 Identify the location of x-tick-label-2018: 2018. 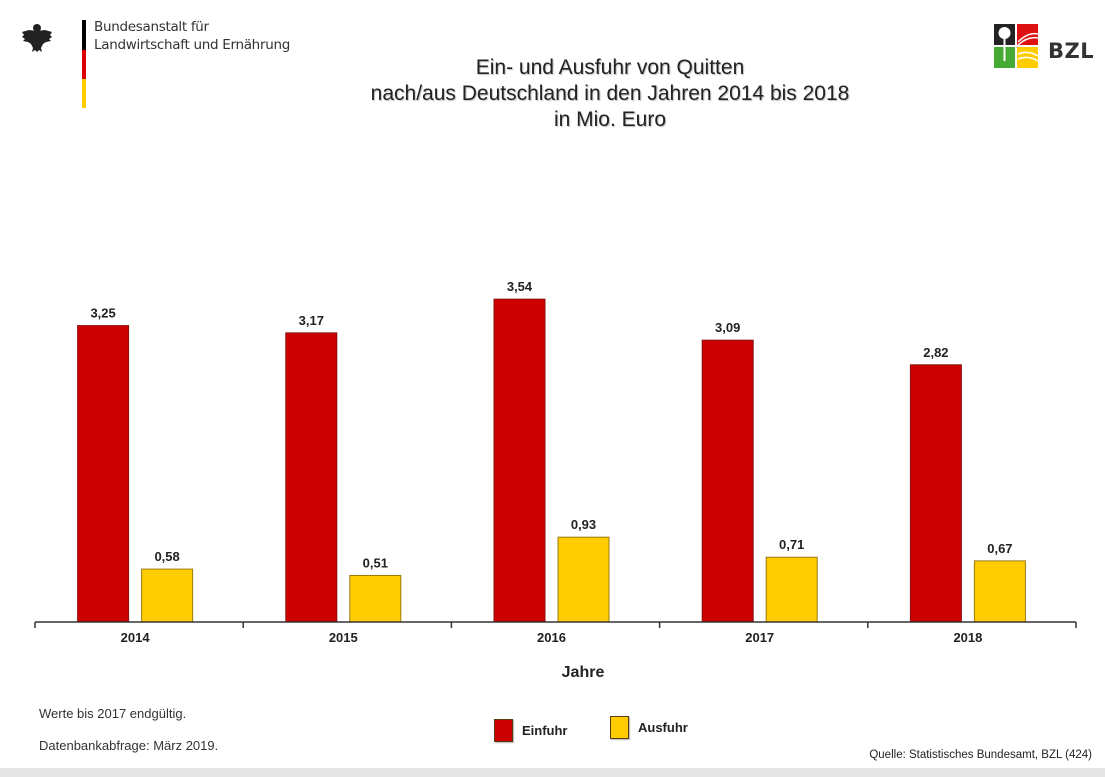
(967, 637).